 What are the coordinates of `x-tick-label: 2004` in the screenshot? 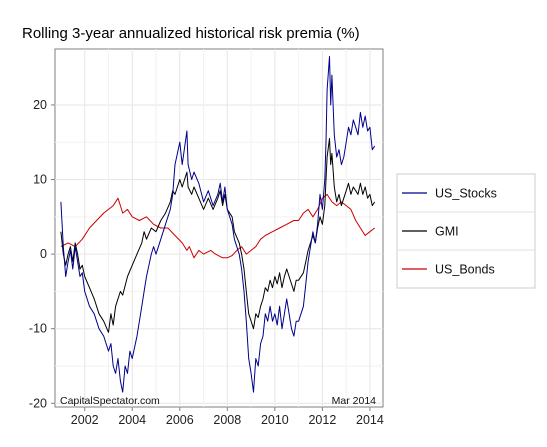 It's located at (132, 420).